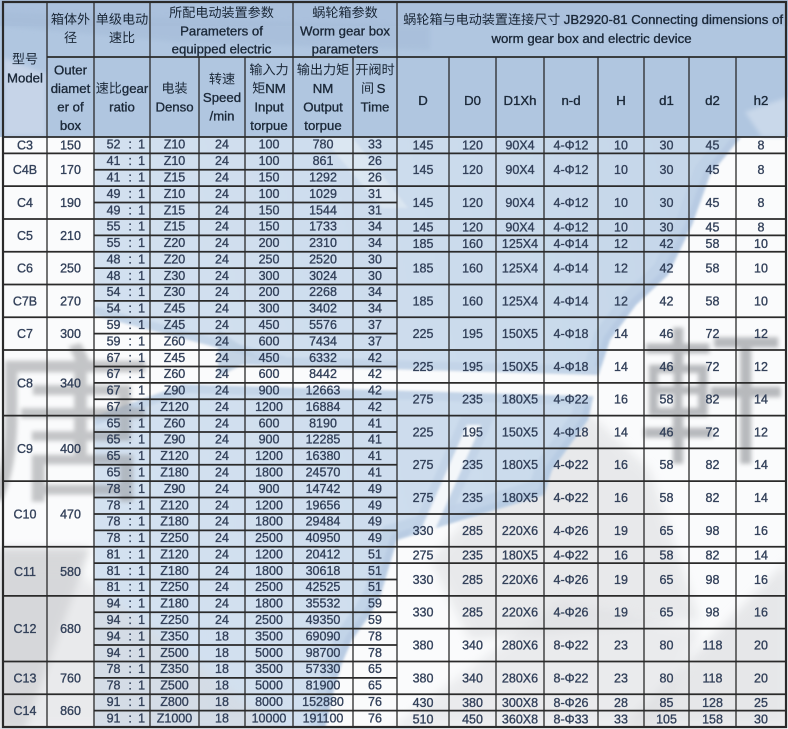 This screenshot has width=788, height=729. Describe the element at coordinates (520, 678) in the screenshot. I see `svg-text: 280X6` at that location.